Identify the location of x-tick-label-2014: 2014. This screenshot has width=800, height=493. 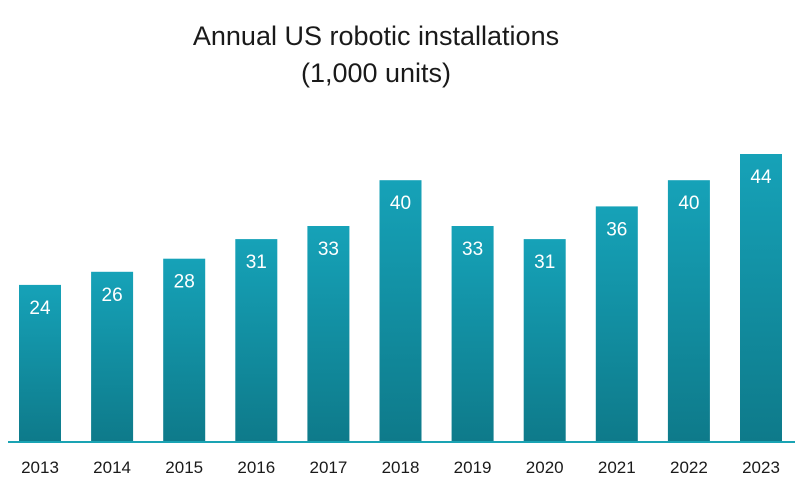
(112, 467).